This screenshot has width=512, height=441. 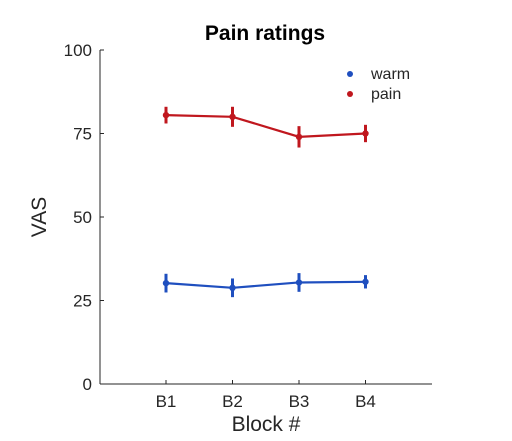 I want to click on y-tick-label: 25, so click(x=82, y=301).